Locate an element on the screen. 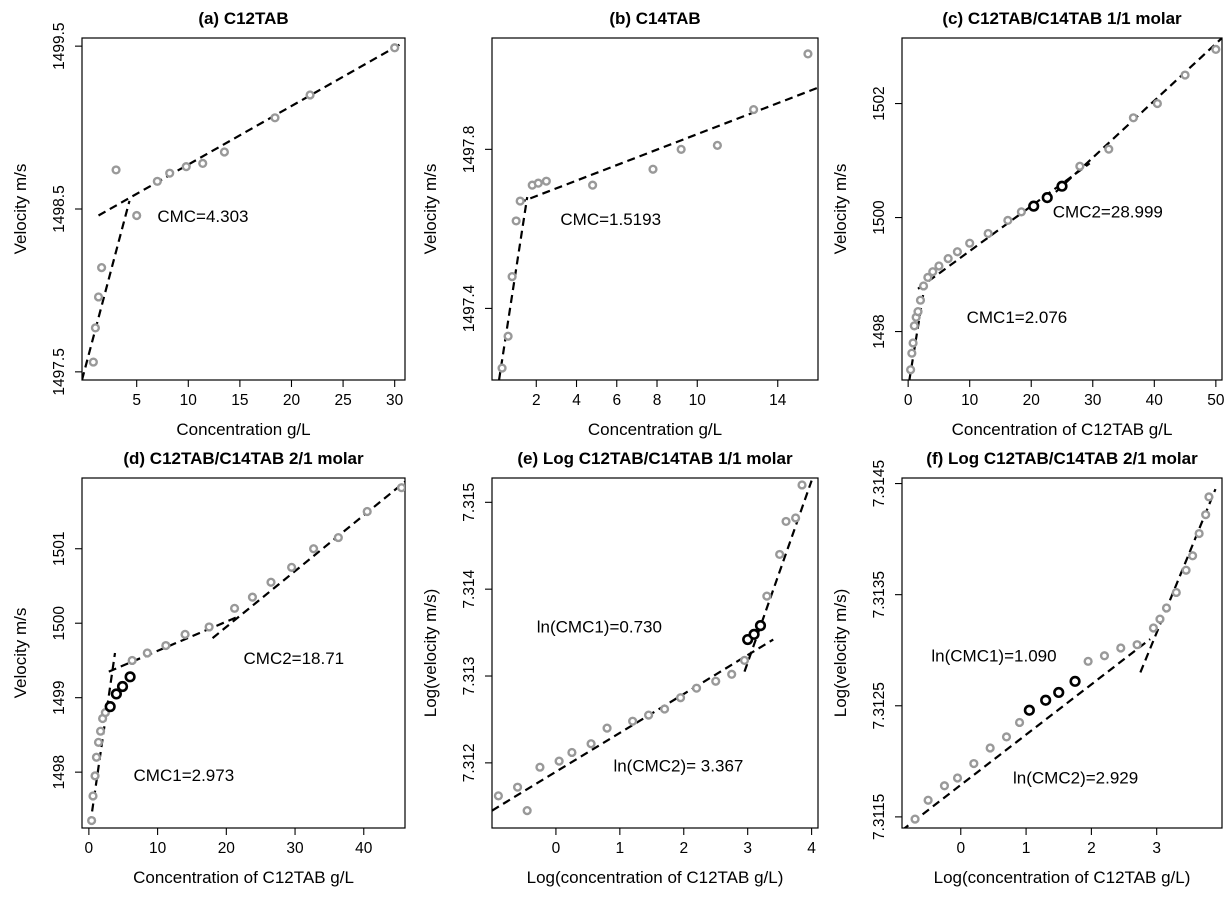 The height and width of the screenshot is (900, 1232). x-tick-label: 1 is located at coordinates (620, 848).